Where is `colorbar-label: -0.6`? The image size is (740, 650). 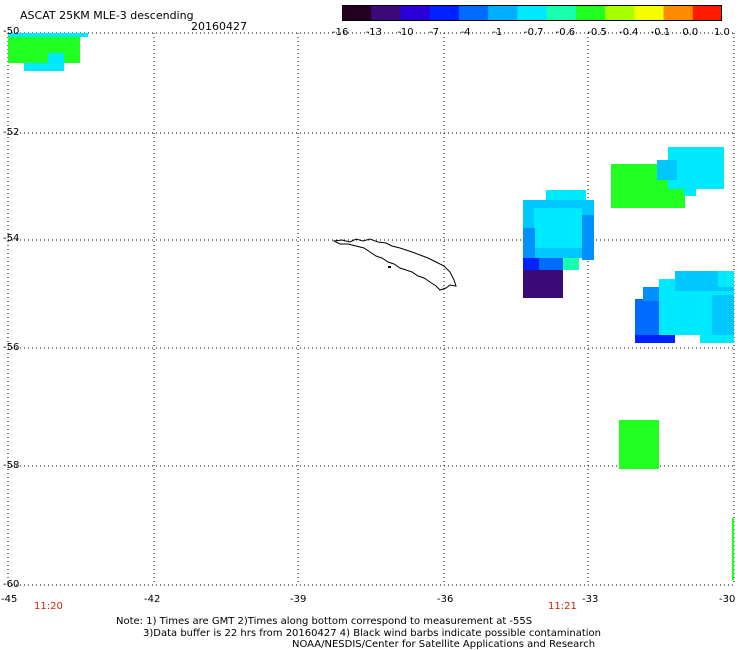 colorbar-label: -0.6 is located at coordinates (565, 32).